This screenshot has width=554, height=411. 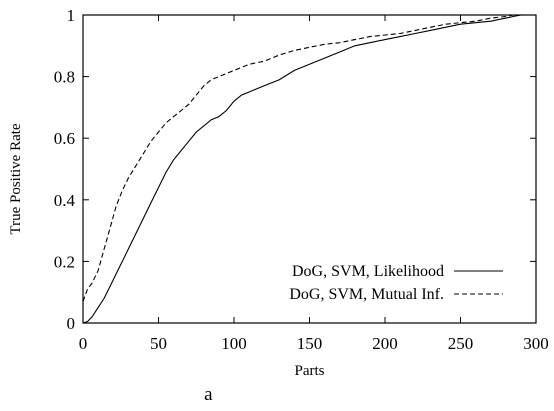 What do you see at coordinates (71, 323) in the screenshot?
I see `y-tick-label: 0` at bounding box center [71, 323].